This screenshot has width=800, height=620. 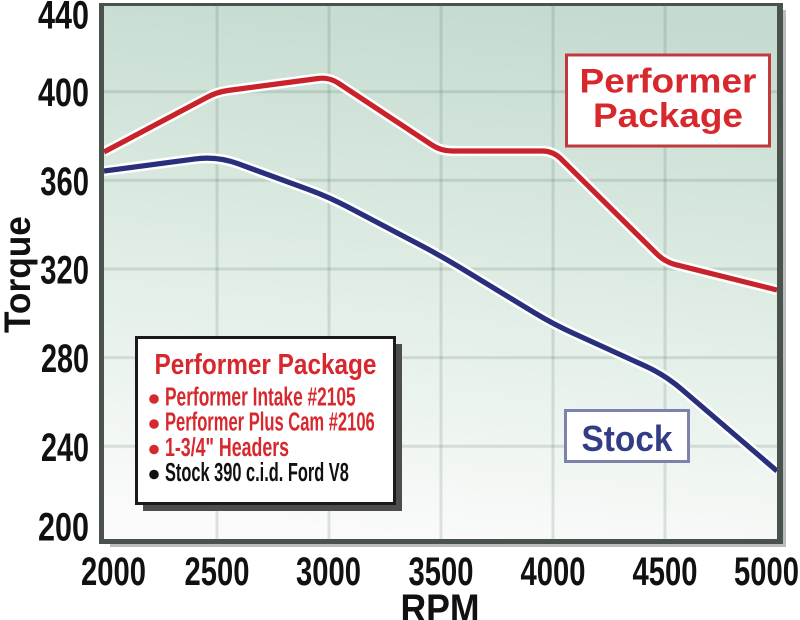 I want to click on svg-text: Performer, so click(x=668, y=81).